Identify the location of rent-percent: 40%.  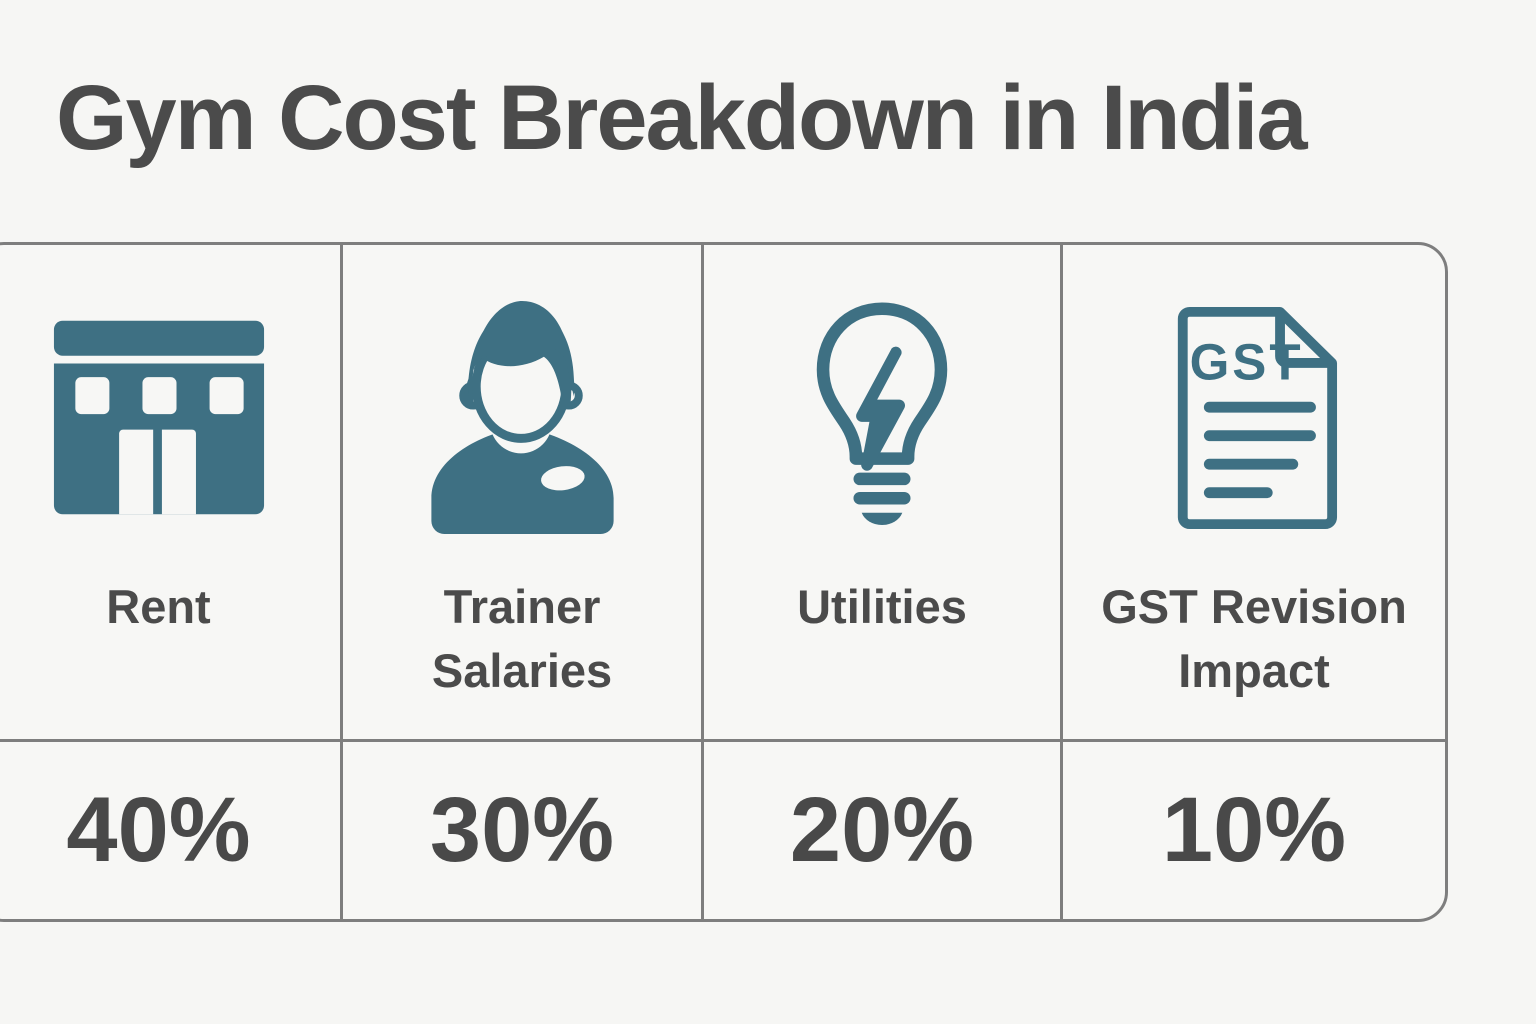
(171, 830).